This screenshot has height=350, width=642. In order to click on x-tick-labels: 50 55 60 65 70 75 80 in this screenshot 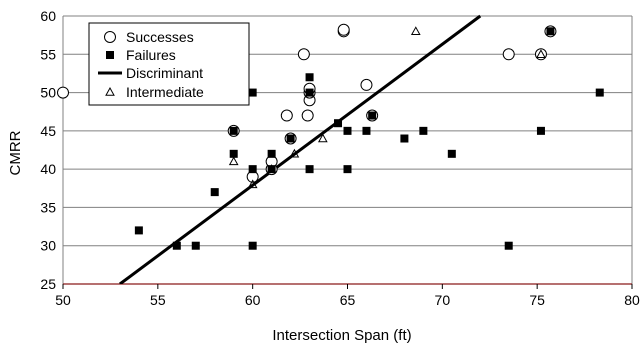, I will do `click(347, 300)`.